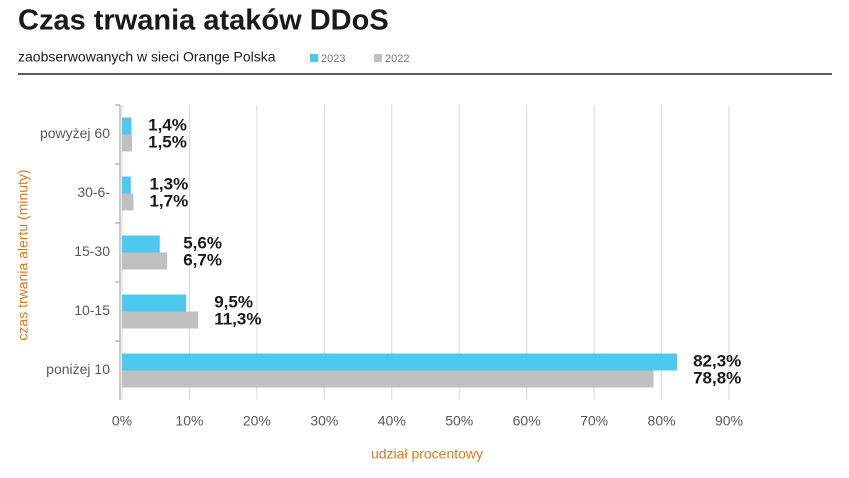 This screenshot has height=478, width=849. I want to click on value-label: 6,7%, so click(202, 259).